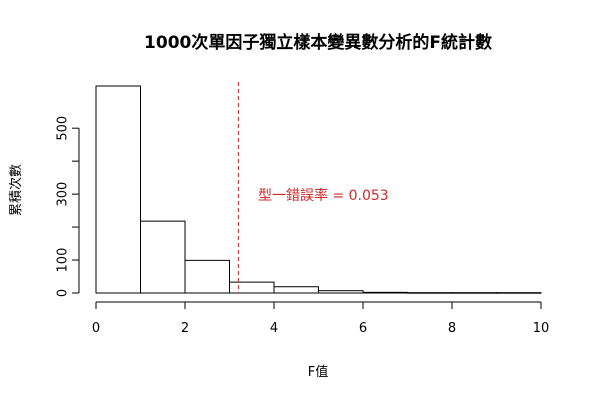 The height and width of the screenshot is (400, 600). I want to click on y-axis-label: 累積次數, so click(16, 190).